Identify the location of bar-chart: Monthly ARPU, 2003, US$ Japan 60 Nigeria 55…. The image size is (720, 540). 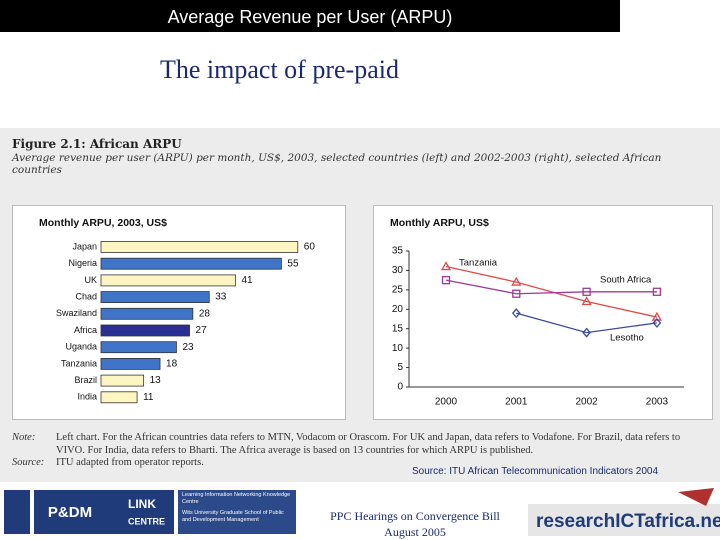
(177, 310).